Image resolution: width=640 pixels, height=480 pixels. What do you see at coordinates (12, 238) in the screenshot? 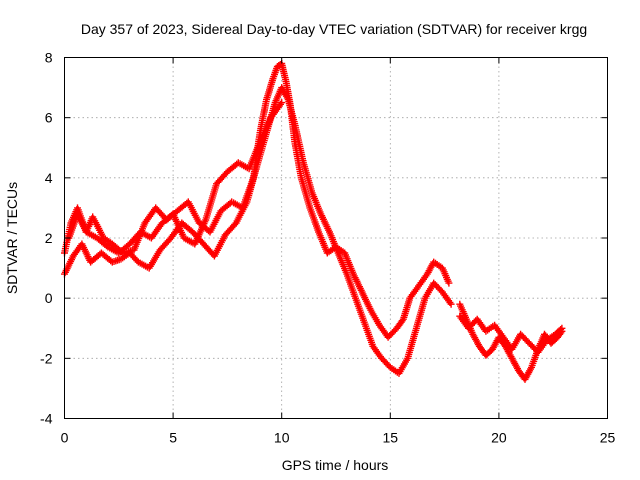
I see `y-axis-label: SDTVAR / TECUs` at bounding box center [12, 238].